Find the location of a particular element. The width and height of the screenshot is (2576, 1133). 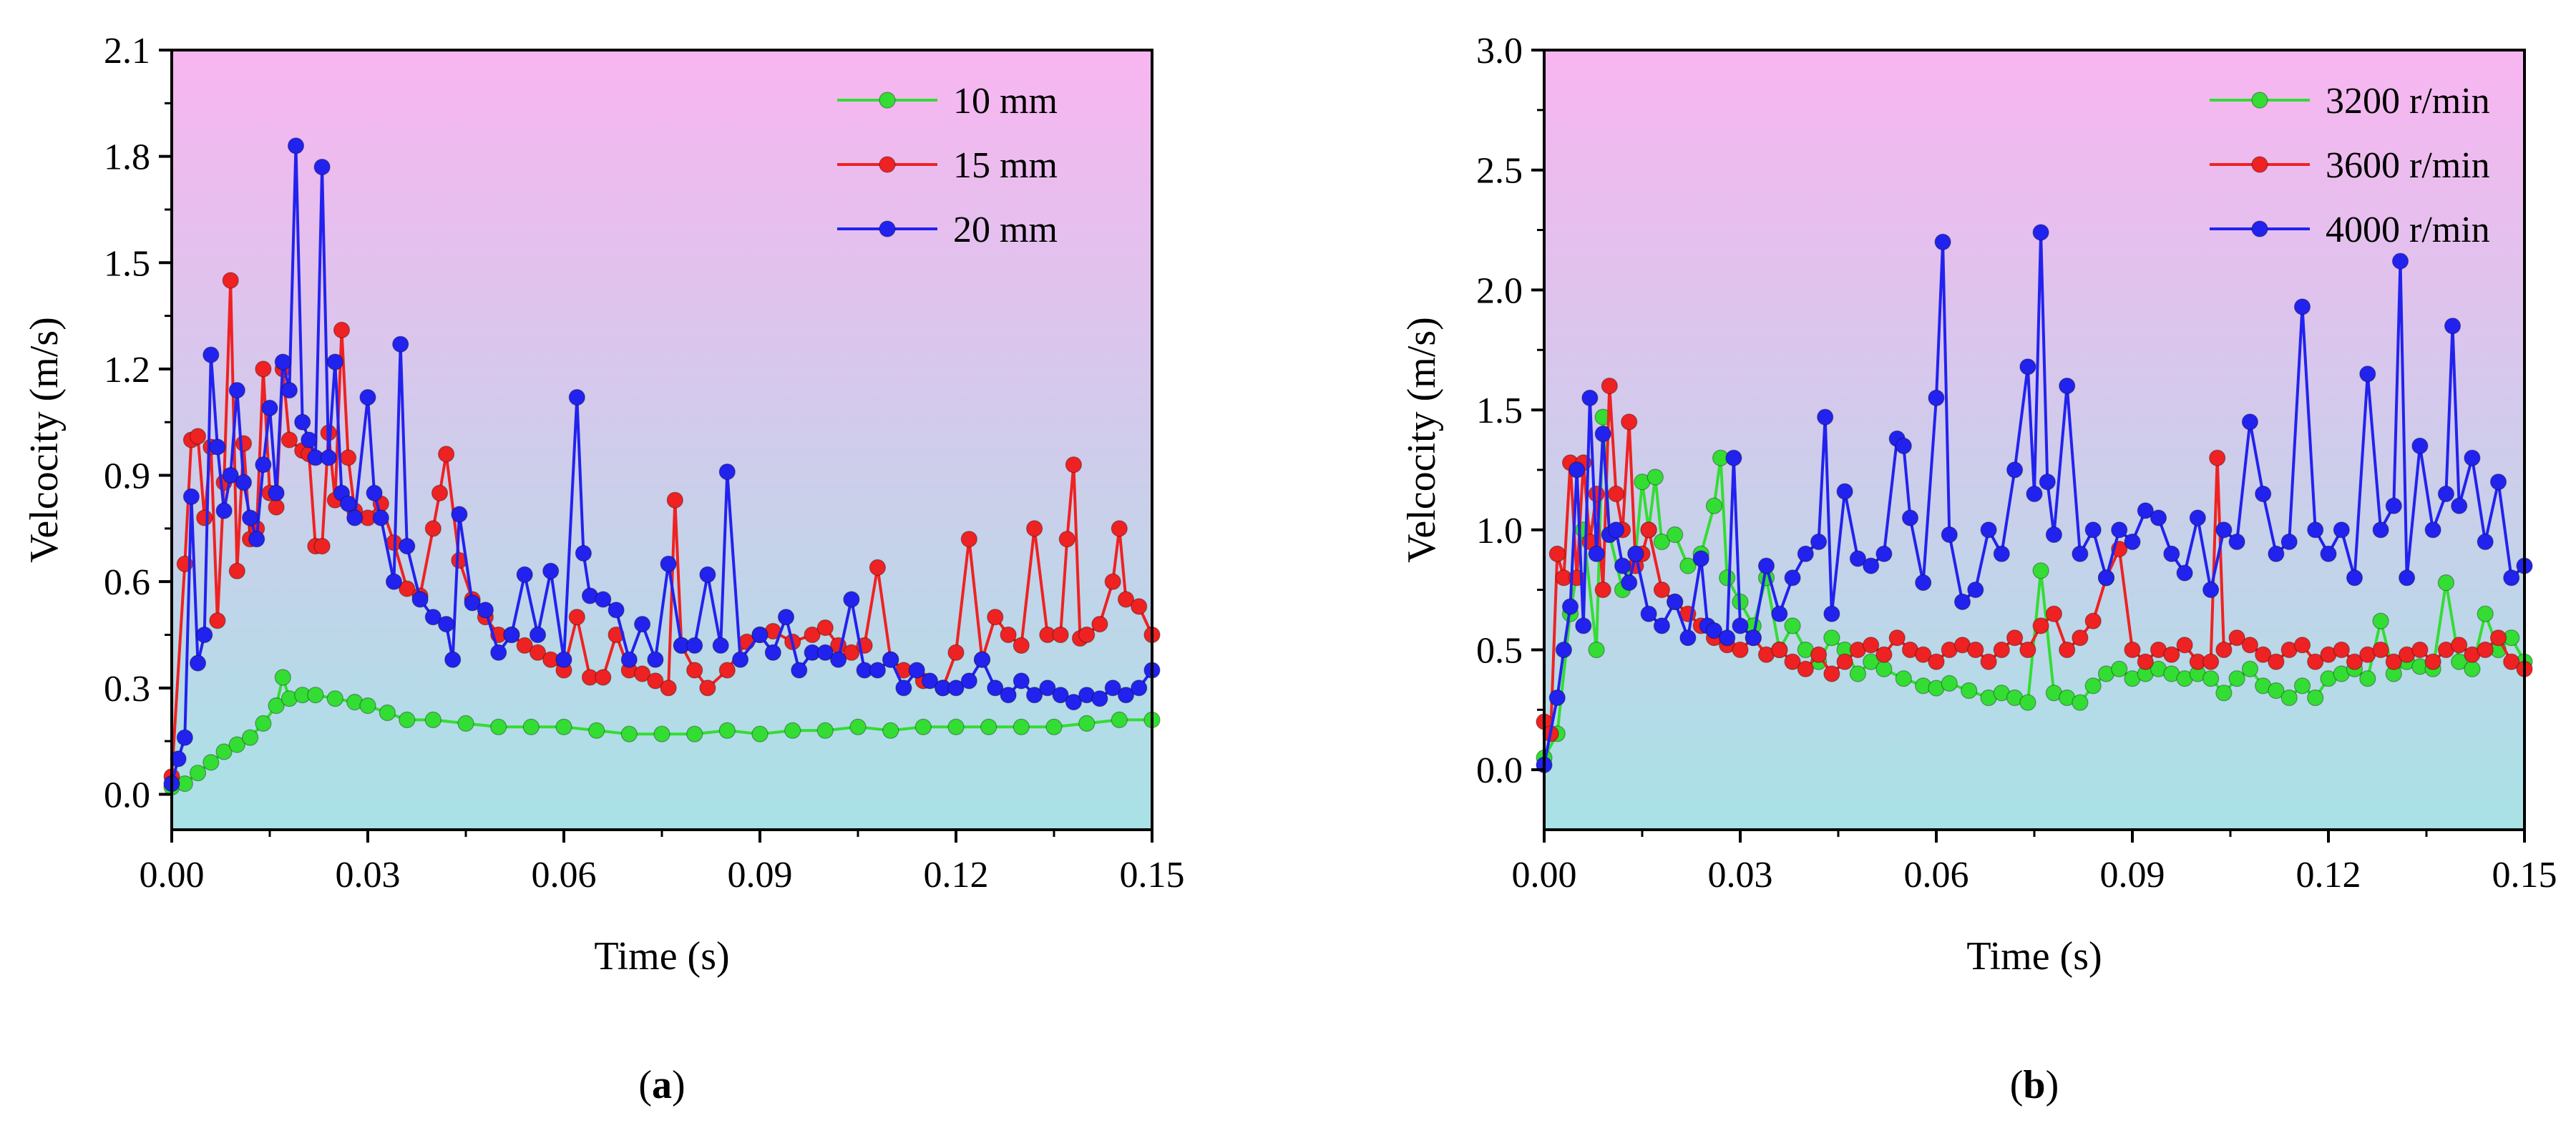

legend-item: 10 mm is located at coordinates (947, 102).